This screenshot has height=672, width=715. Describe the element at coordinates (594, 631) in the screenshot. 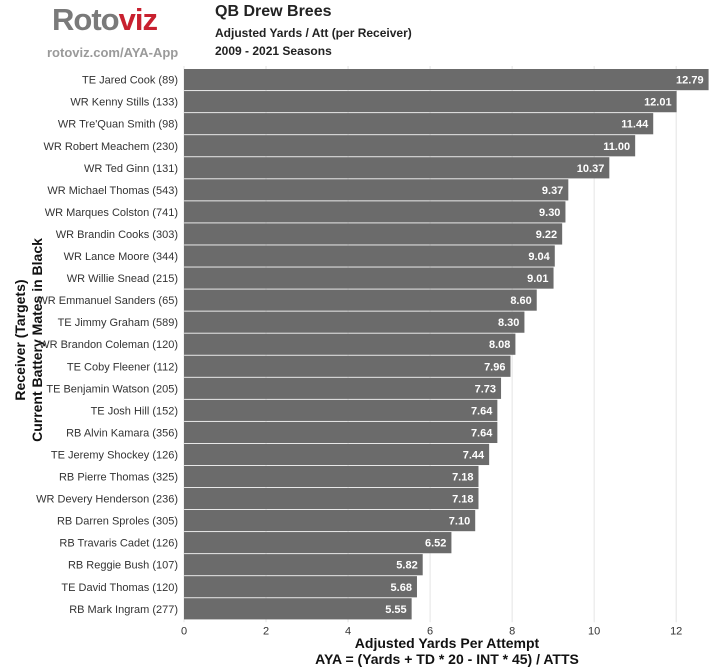

I see `x-tick-label: 10` at that location.